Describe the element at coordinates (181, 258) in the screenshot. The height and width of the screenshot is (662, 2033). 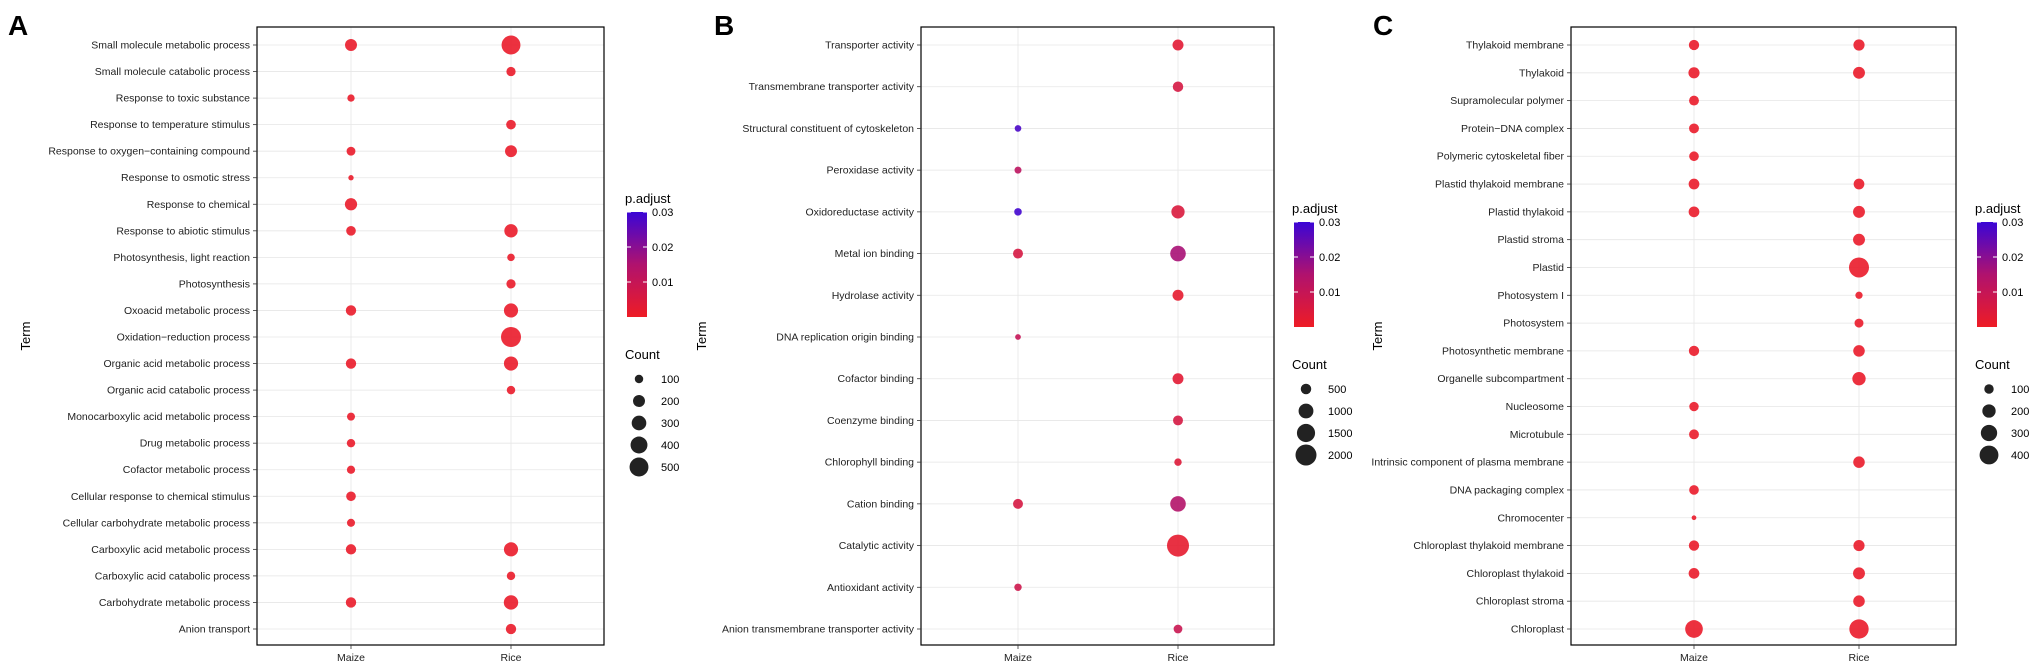
I see `y-tick-label: Photosynthesis, light reaction` at that location.